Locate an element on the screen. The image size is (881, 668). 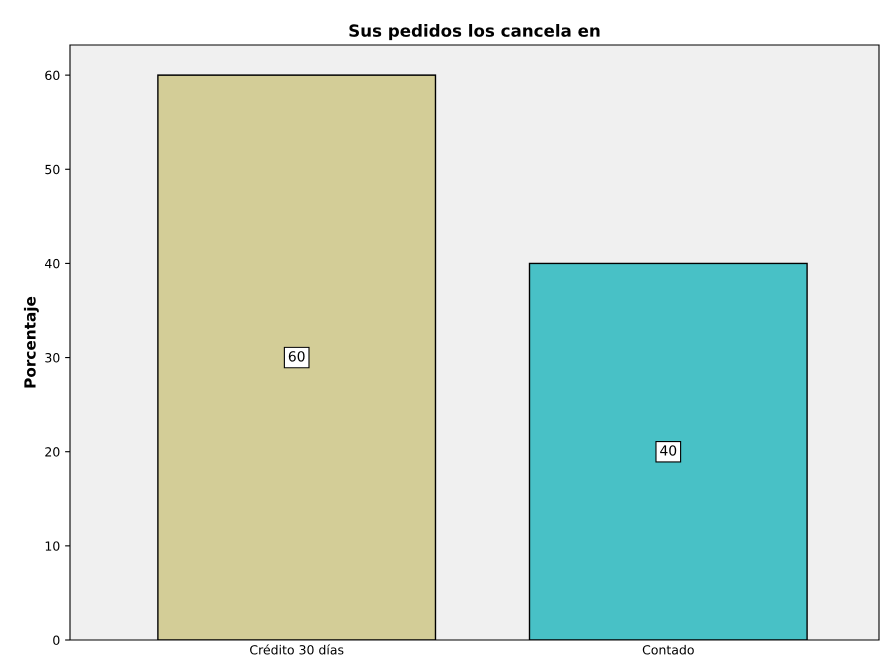
x-tick-label: Crédito 30 días is located at coordinates (297, 649).